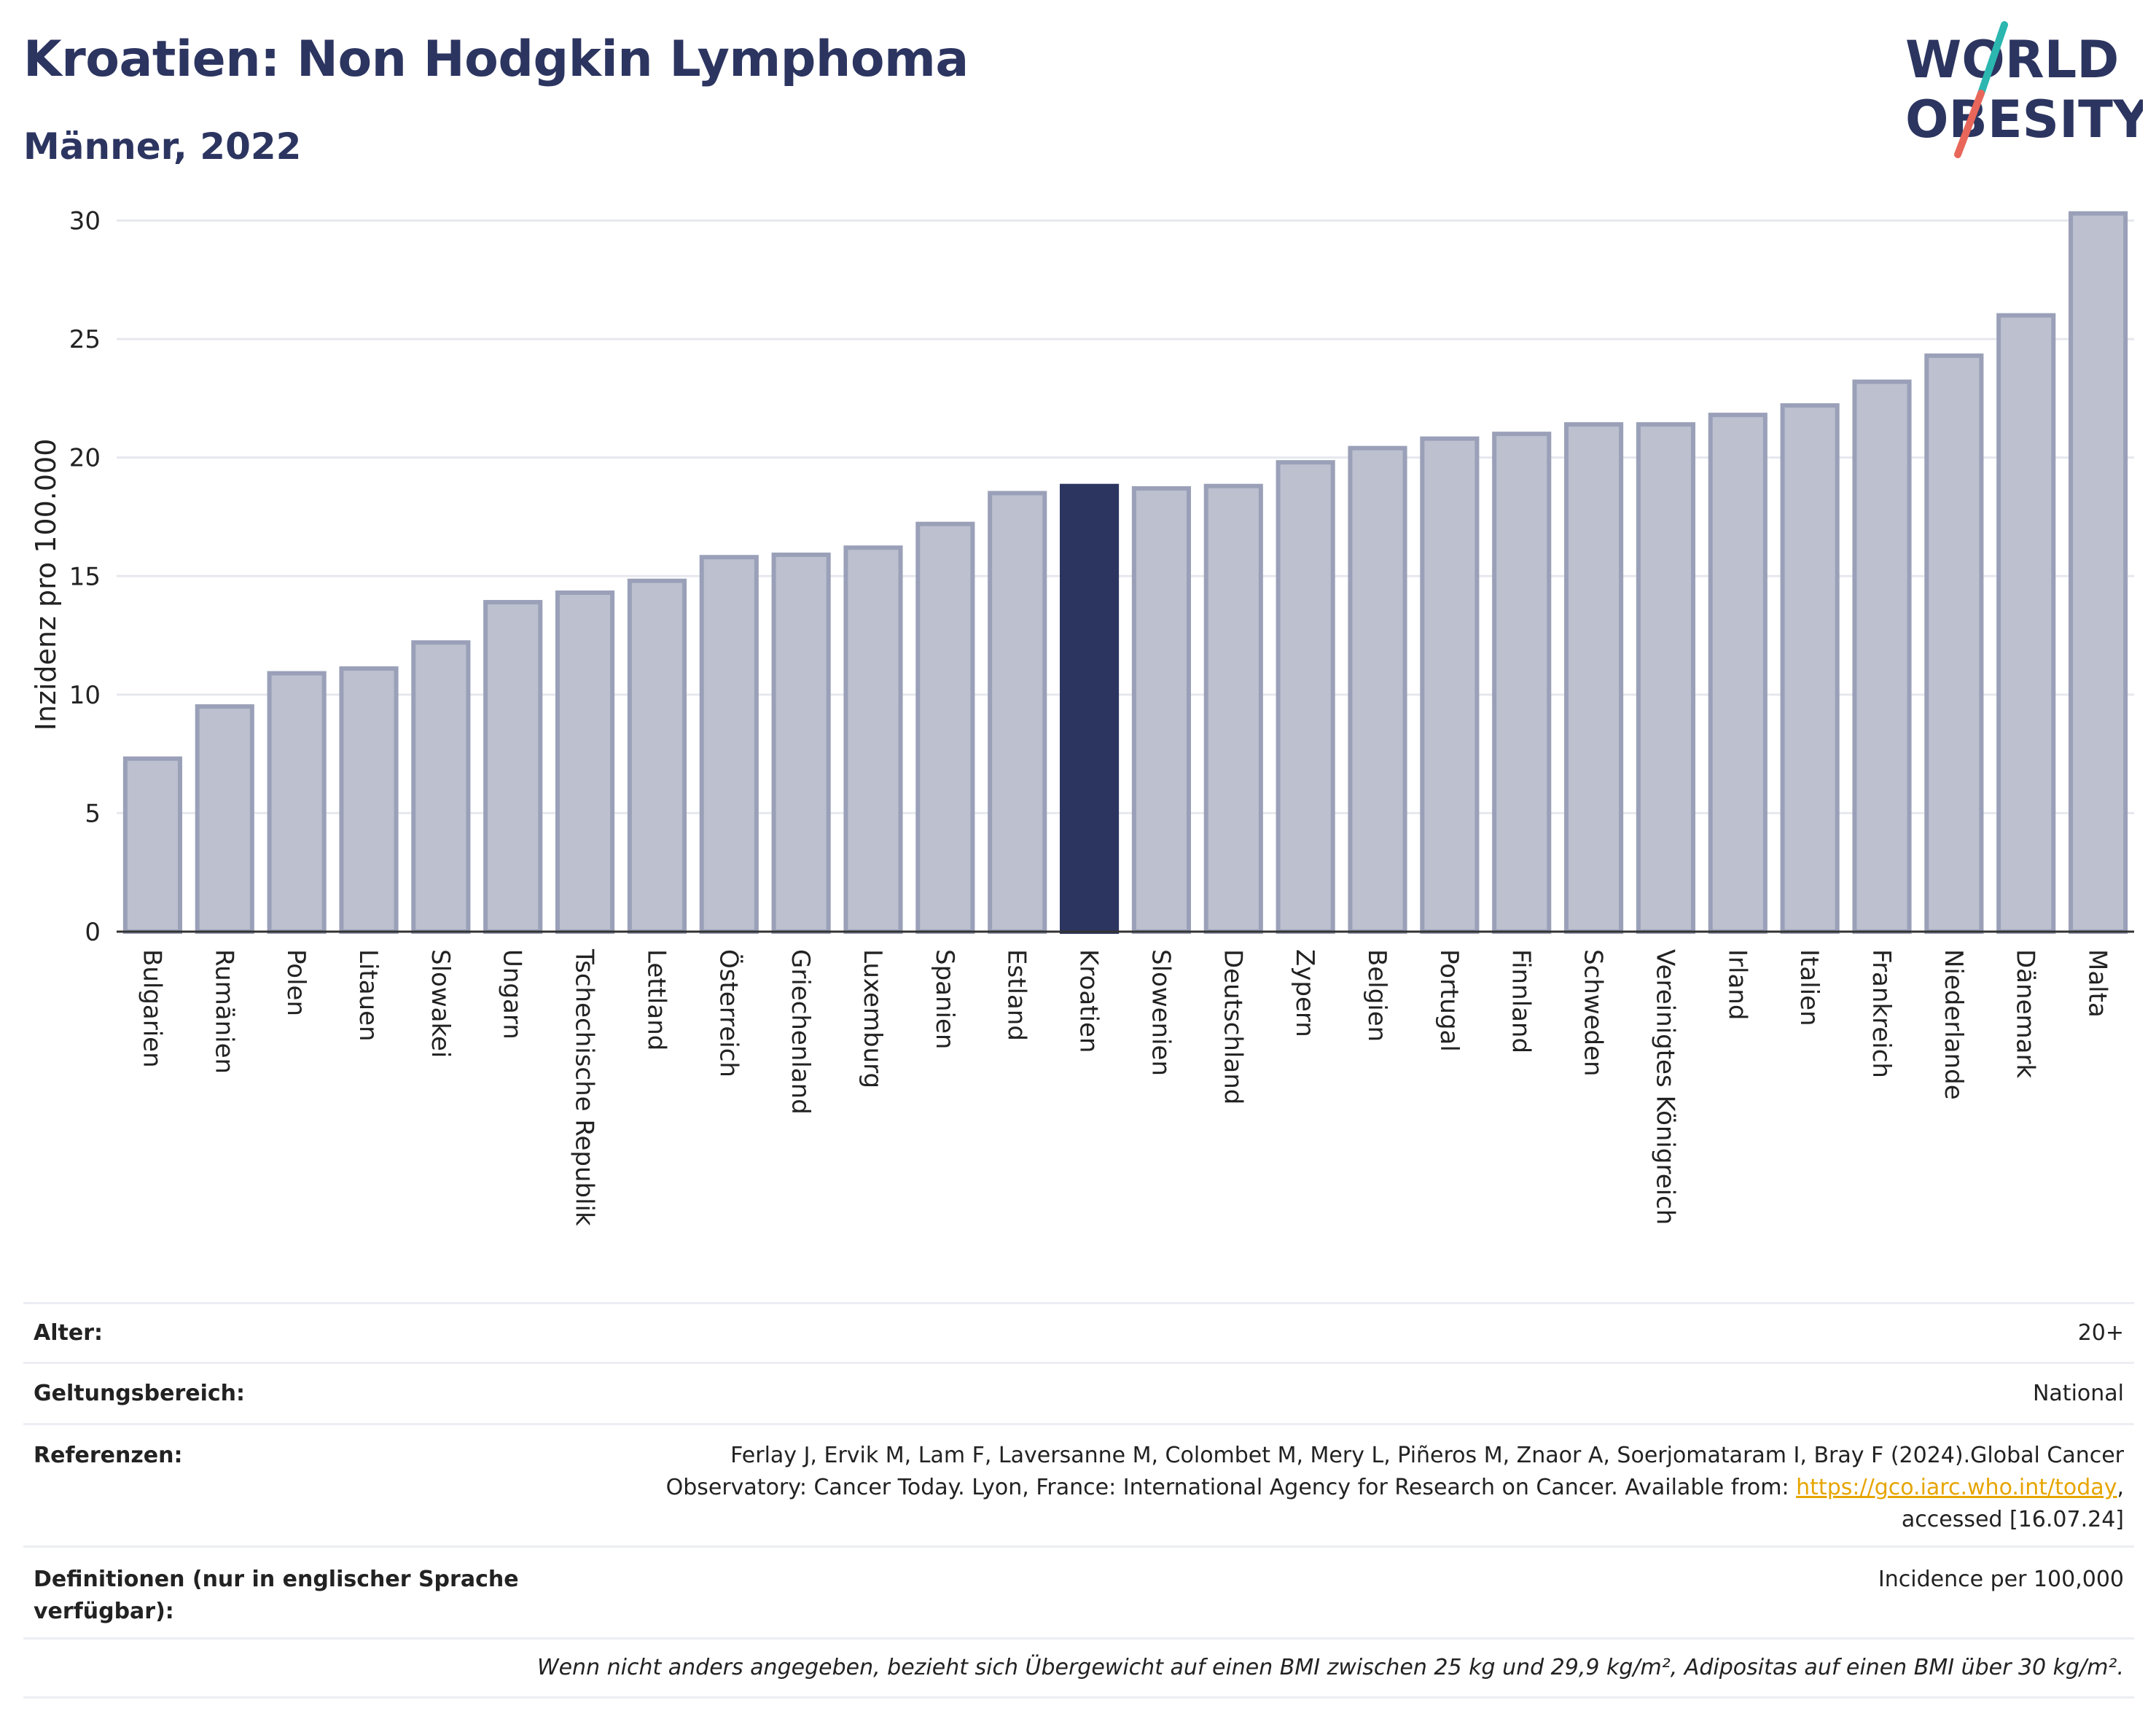  Describe the element at coordinates (2026, 1013) in the screenshot. I see `x-tick-label: Dänemark` at that location.